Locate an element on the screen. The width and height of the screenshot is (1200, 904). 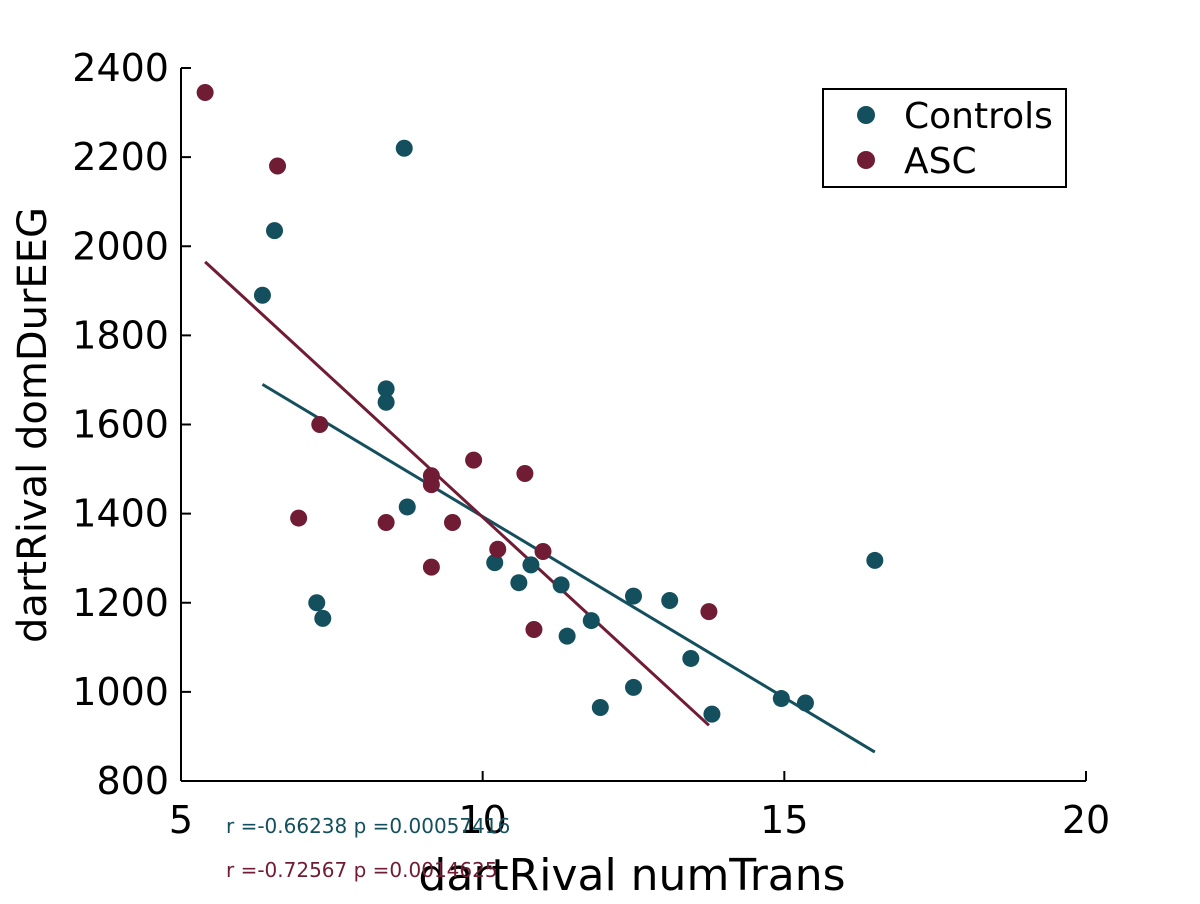
y-tick-label: 1200 is located at coordinates (120, 603).